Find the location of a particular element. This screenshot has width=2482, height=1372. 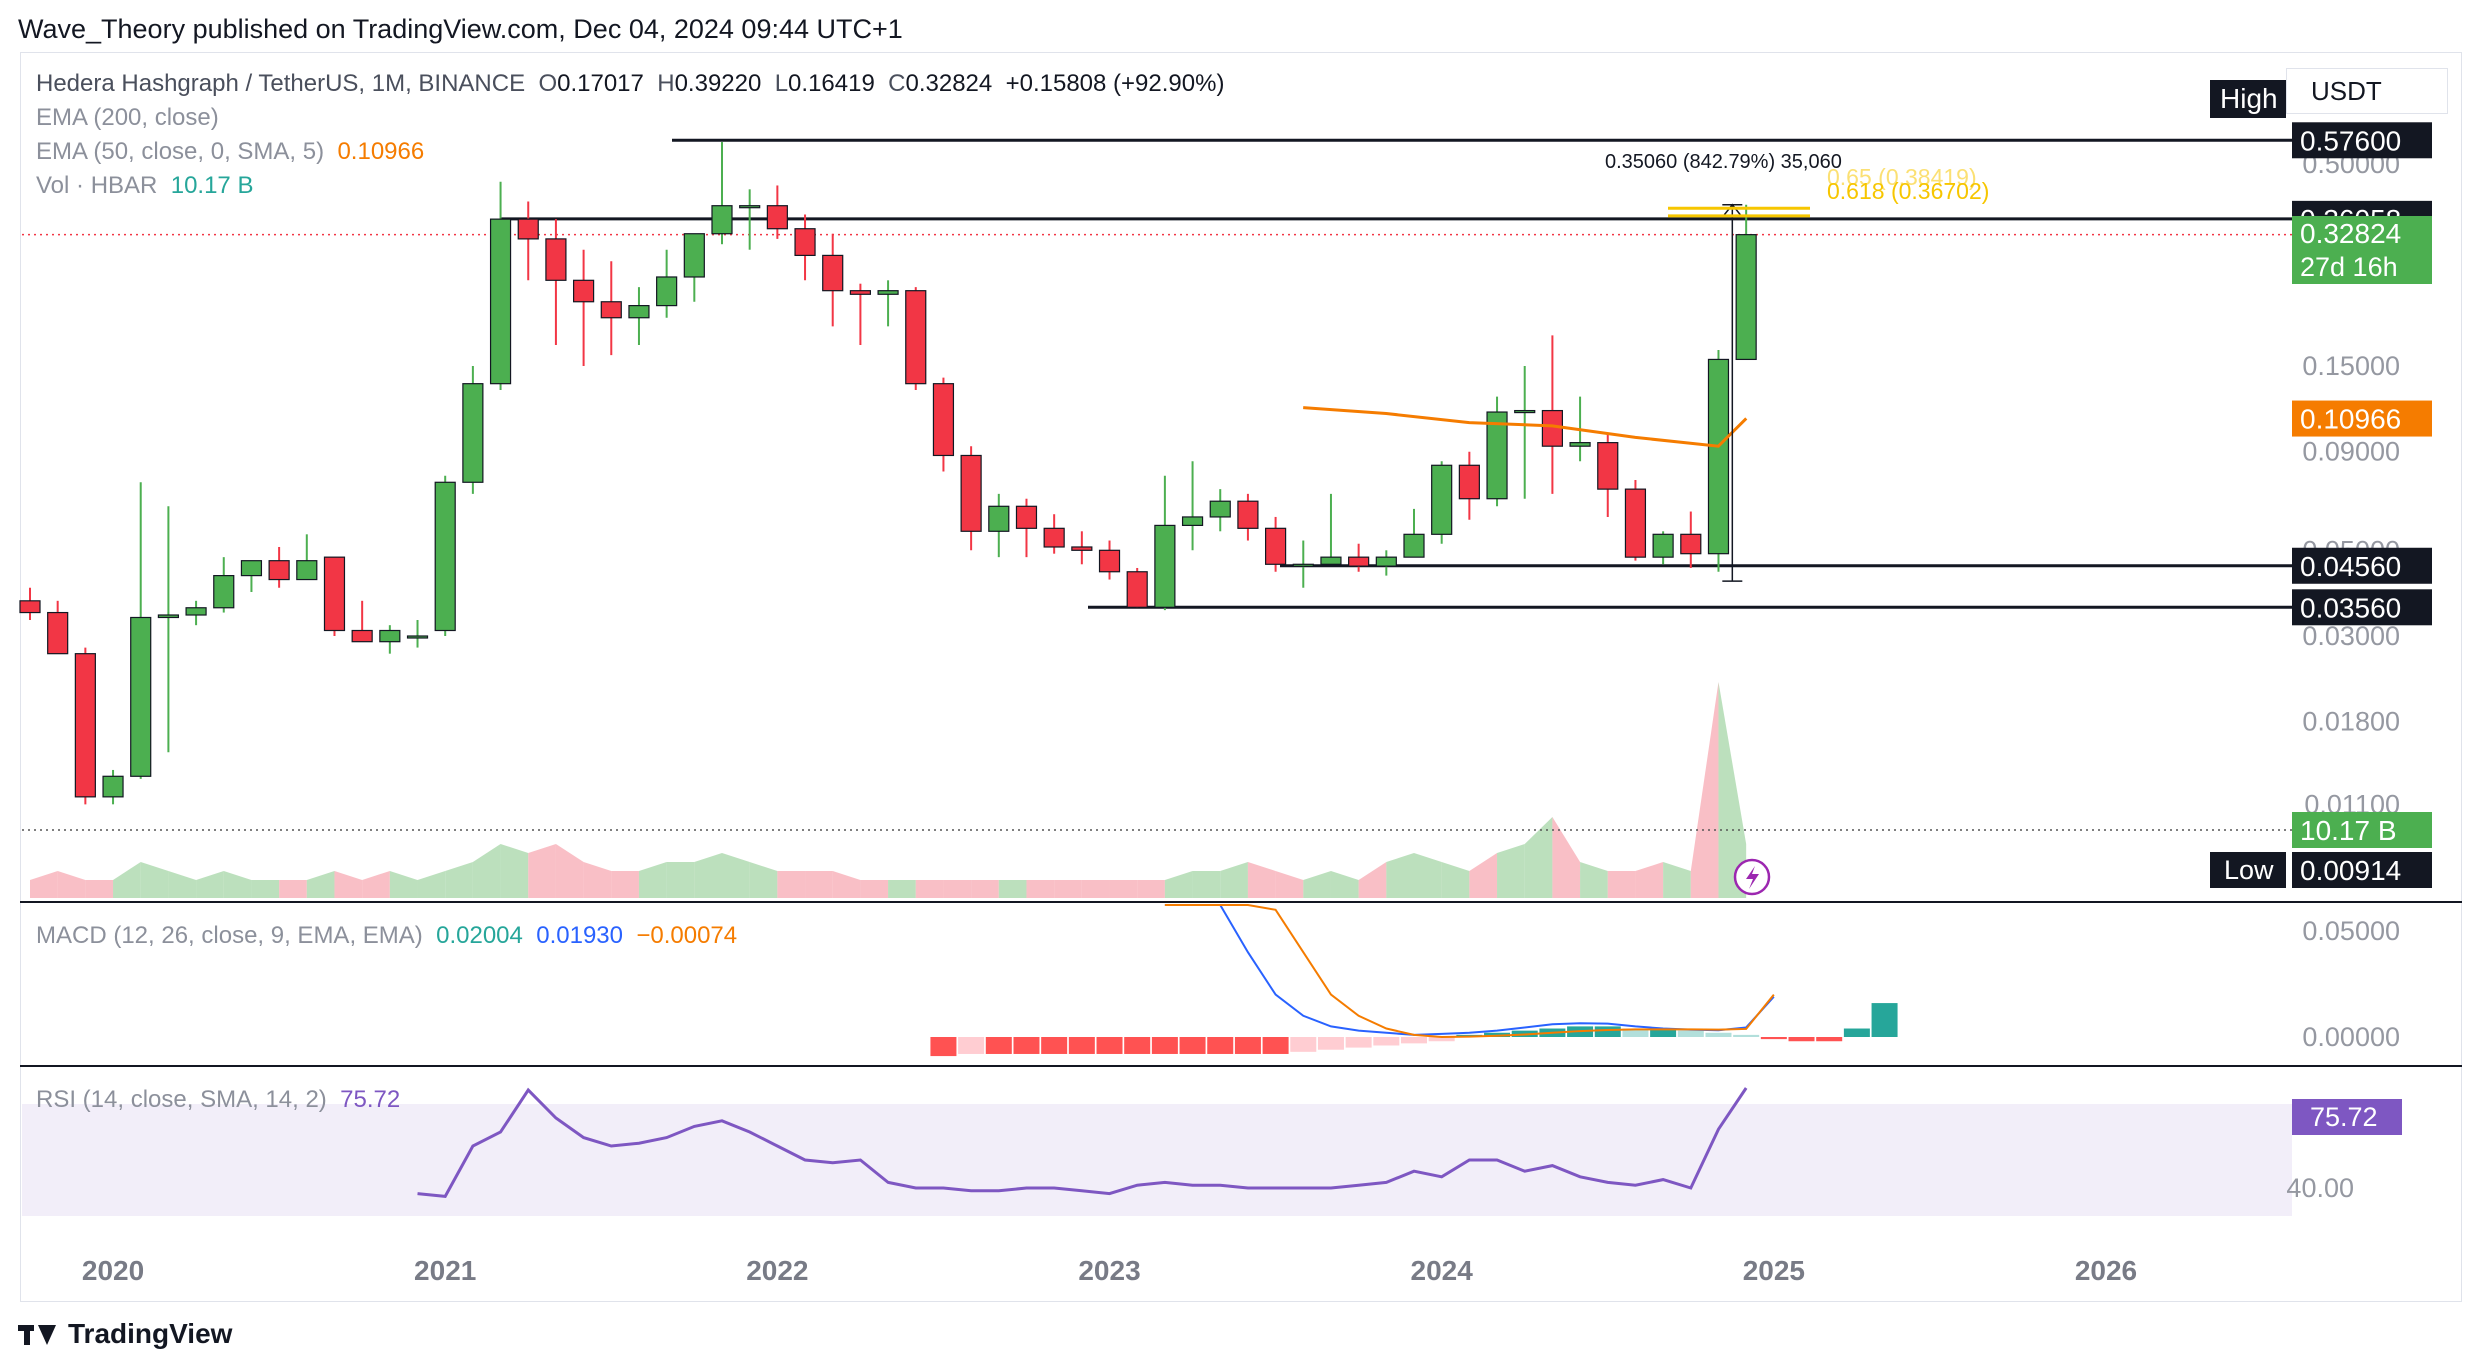

ema50-legend: EMA (50, close, 0, SMA, 5) 0.10966 is located at coordinates (230, 152).